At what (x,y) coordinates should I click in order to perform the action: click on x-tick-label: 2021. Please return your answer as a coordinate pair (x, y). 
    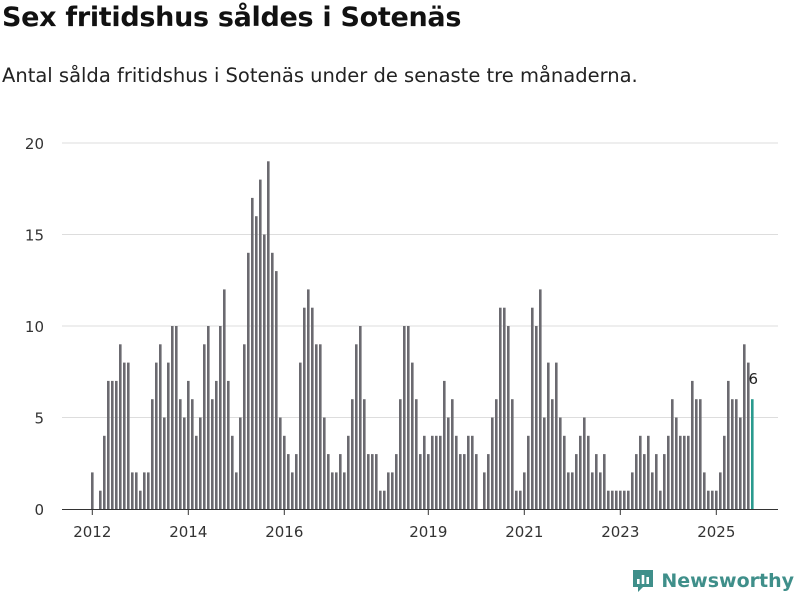
    Looking at the image, I should click on (524, 532).